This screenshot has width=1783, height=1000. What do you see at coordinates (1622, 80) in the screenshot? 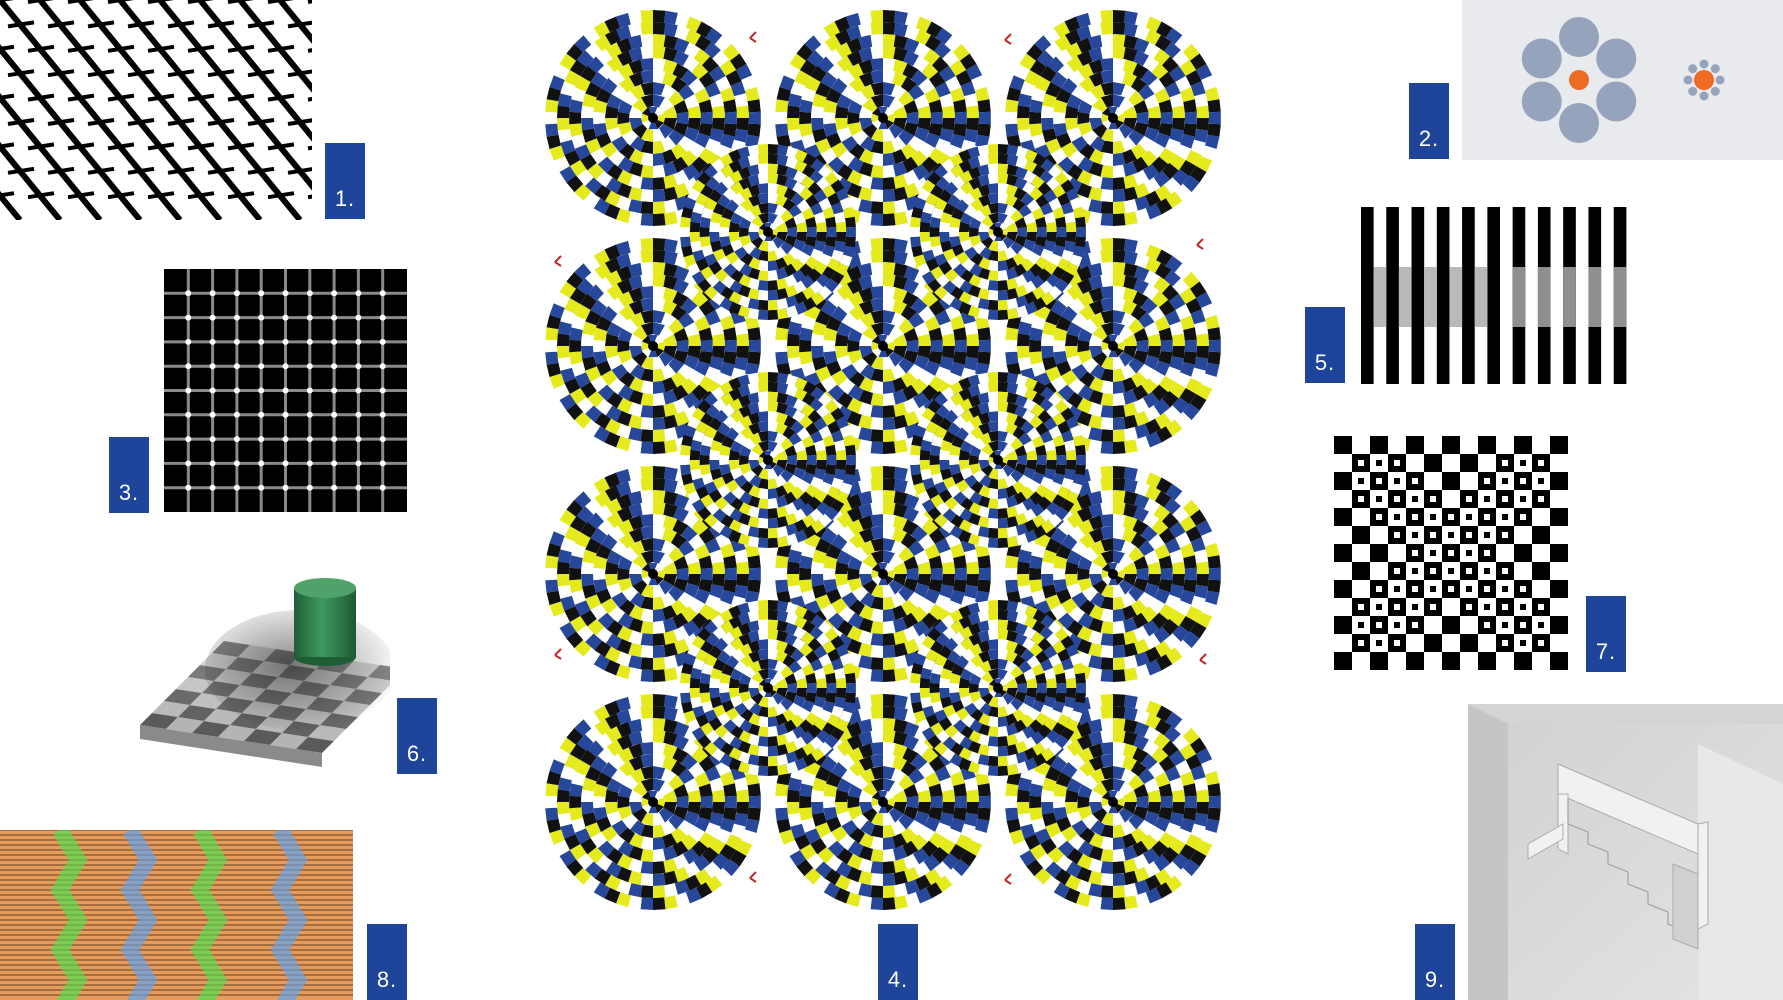
I see `ebbinghaus-illusion` at bounding box center [1622, 80].